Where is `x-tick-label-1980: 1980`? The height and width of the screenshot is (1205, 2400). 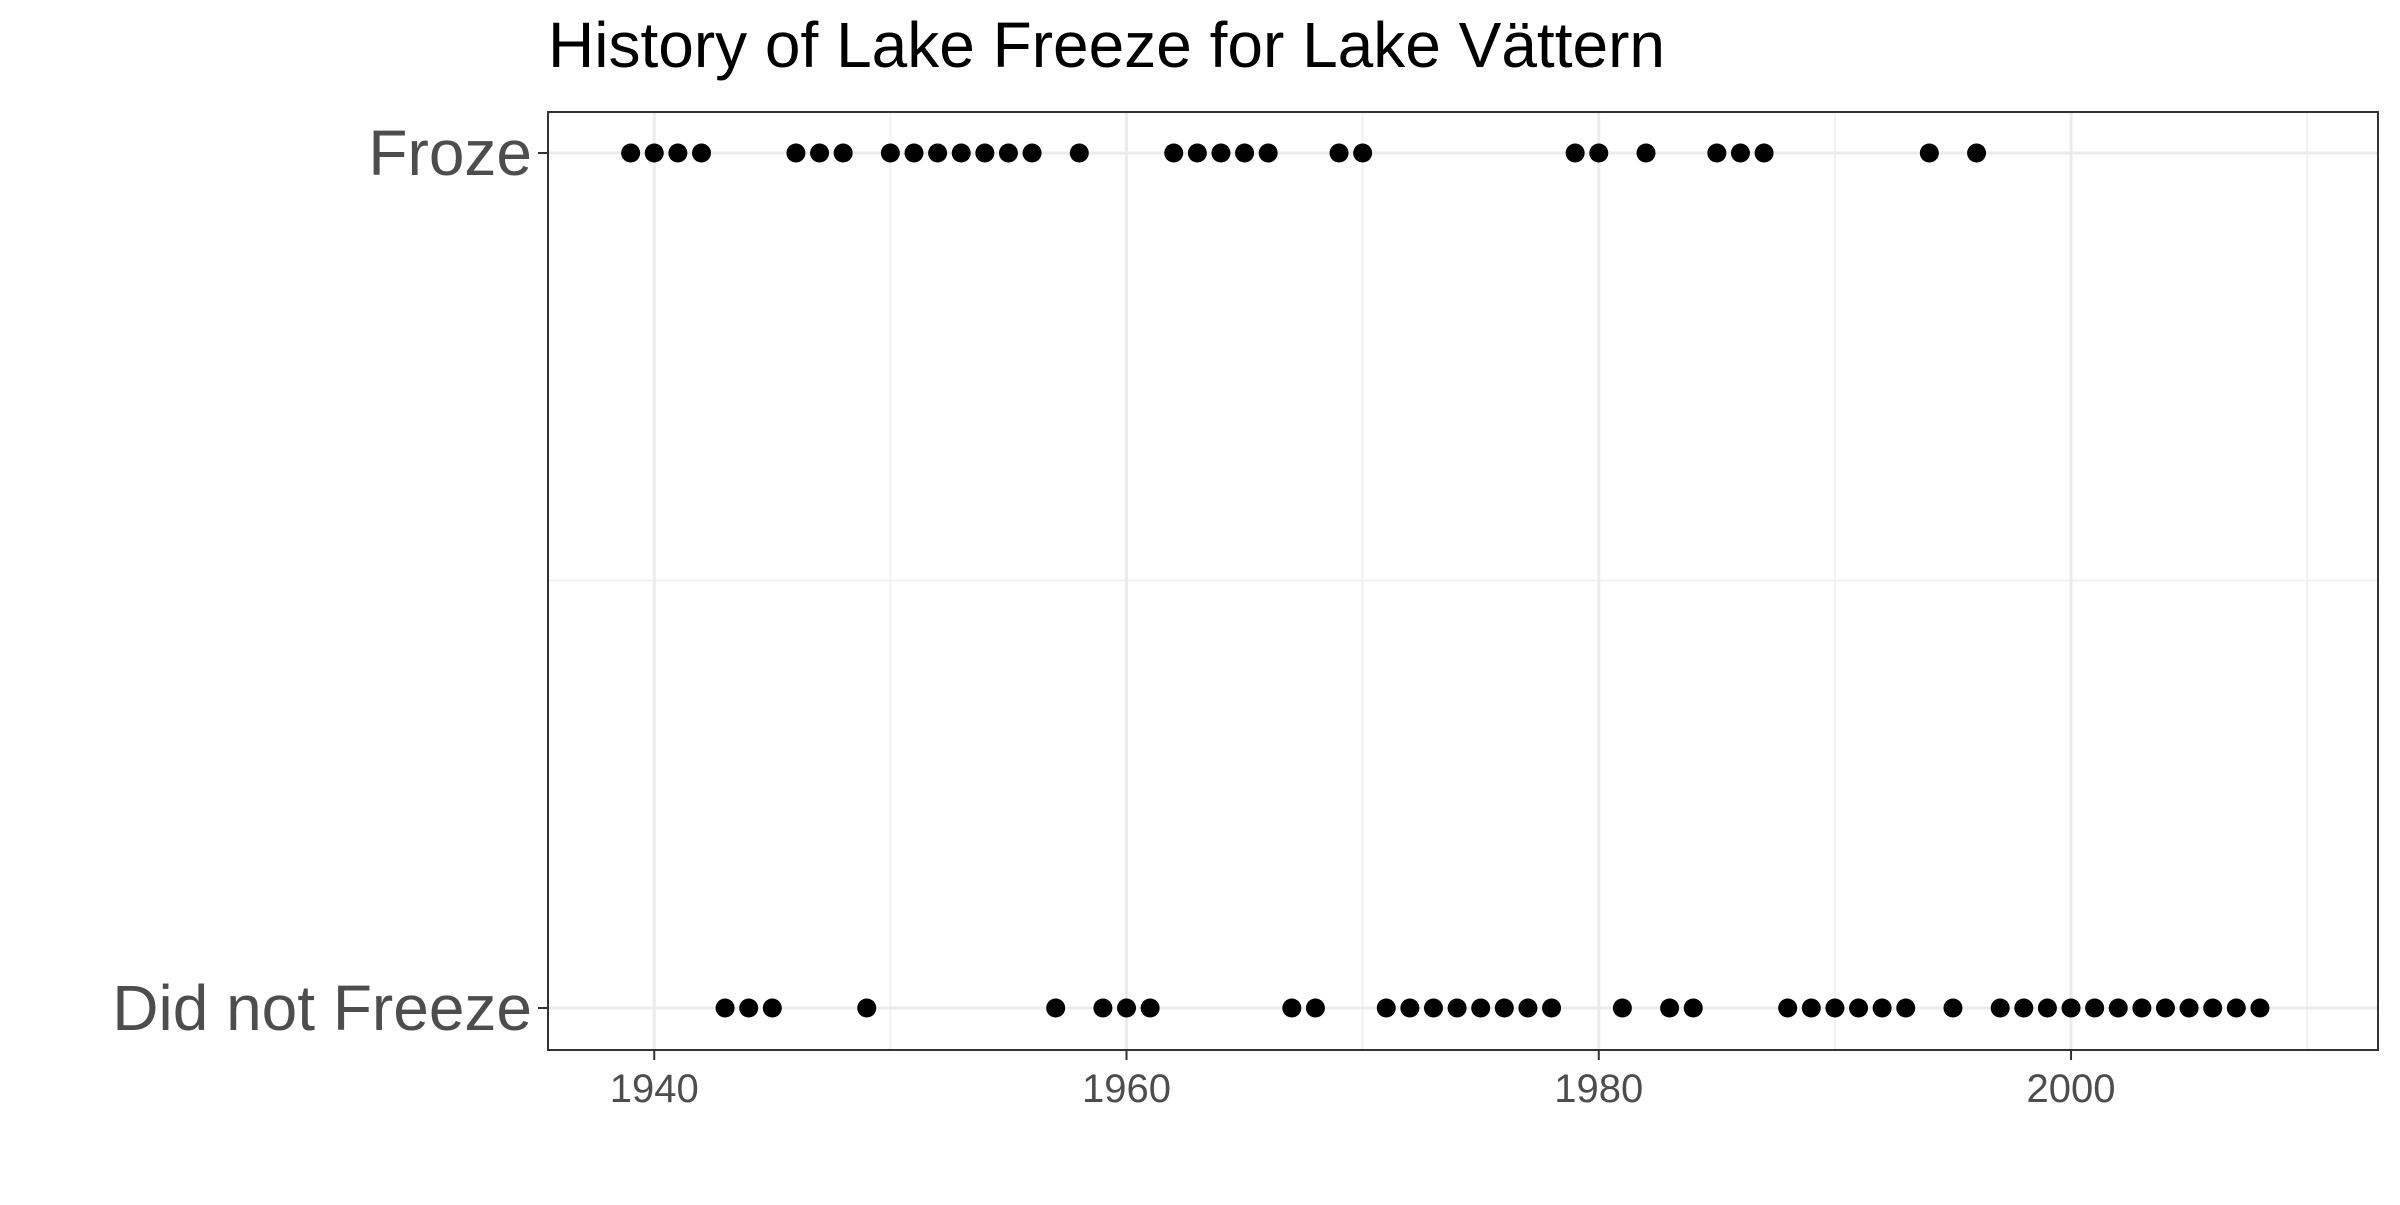
x-tick-label-1980: 1980 is located at coordinates (1598, 1089).